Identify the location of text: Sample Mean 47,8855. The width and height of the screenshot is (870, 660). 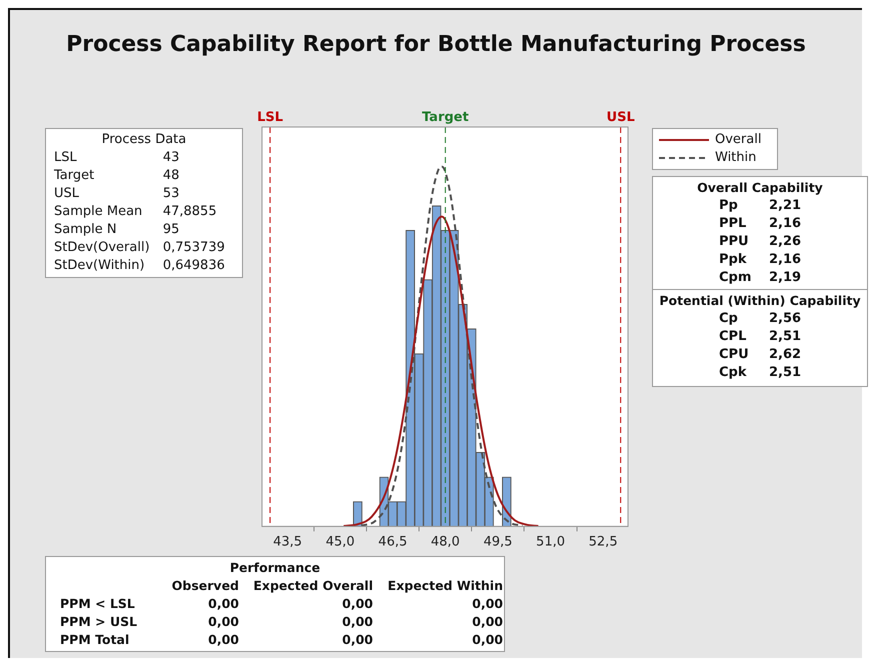
(135, 211).